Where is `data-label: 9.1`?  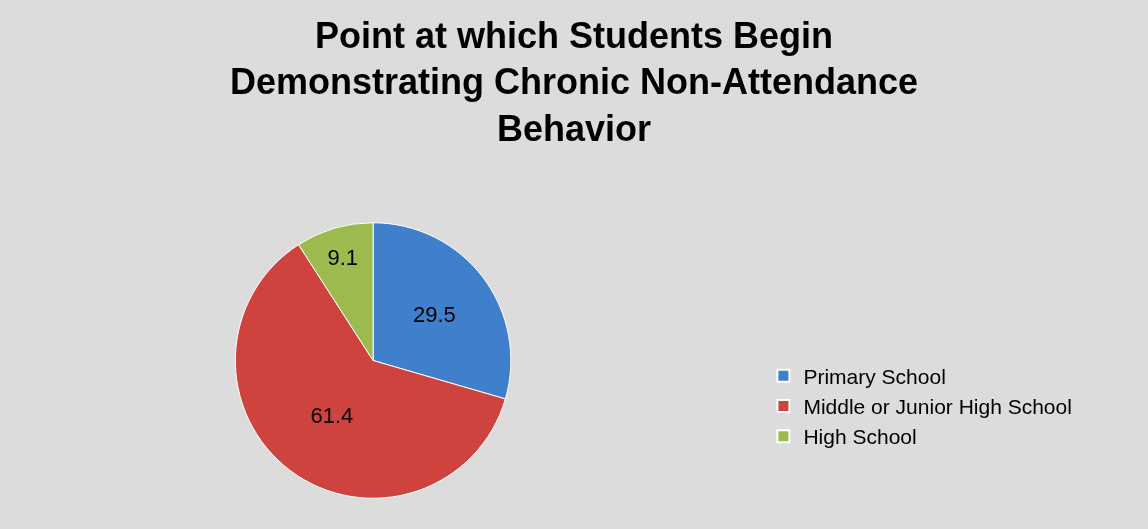 data-label: 9.1 is located at coordinates (343, 257).